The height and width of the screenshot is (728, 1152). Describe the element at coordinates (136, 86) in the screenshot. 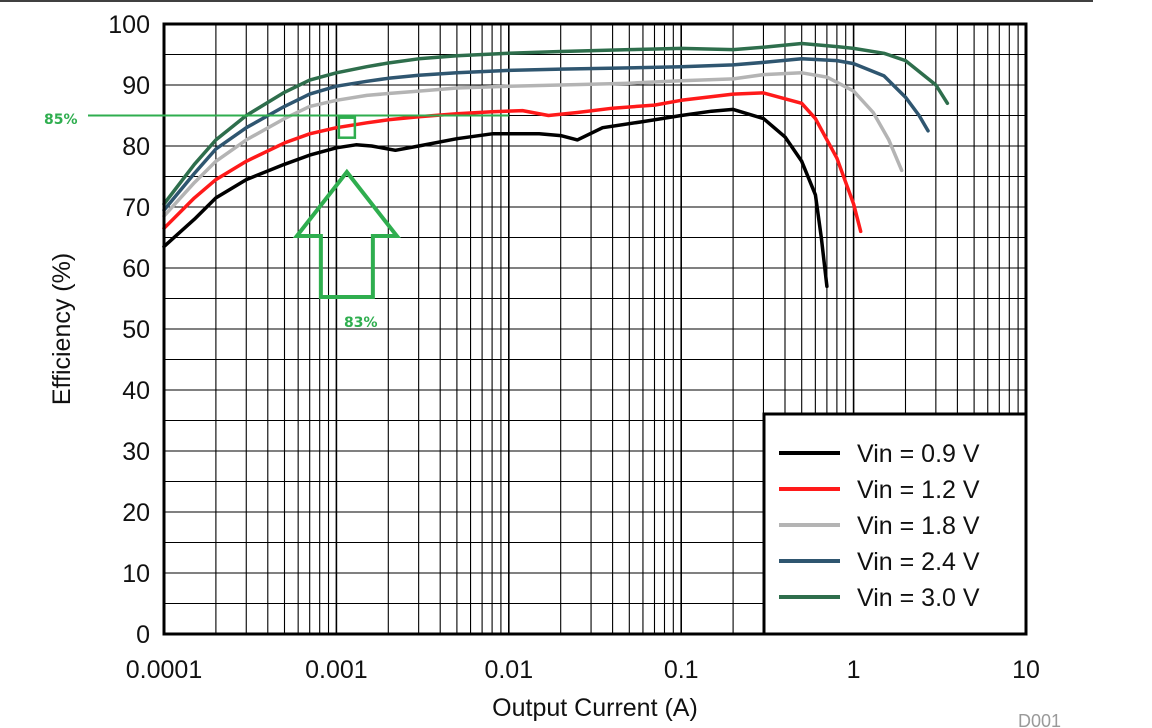

I see `y-tick-label: 90` at that location.